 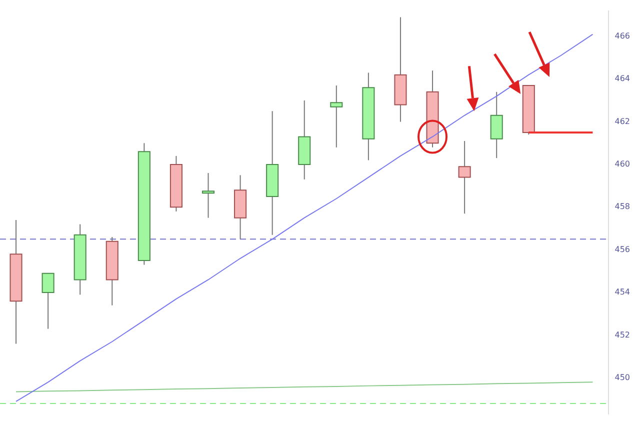 What do you see at coordinates (622, 249) in the screenshot?
I see `y-tick-label: 456` at bounding box center [622, 249].